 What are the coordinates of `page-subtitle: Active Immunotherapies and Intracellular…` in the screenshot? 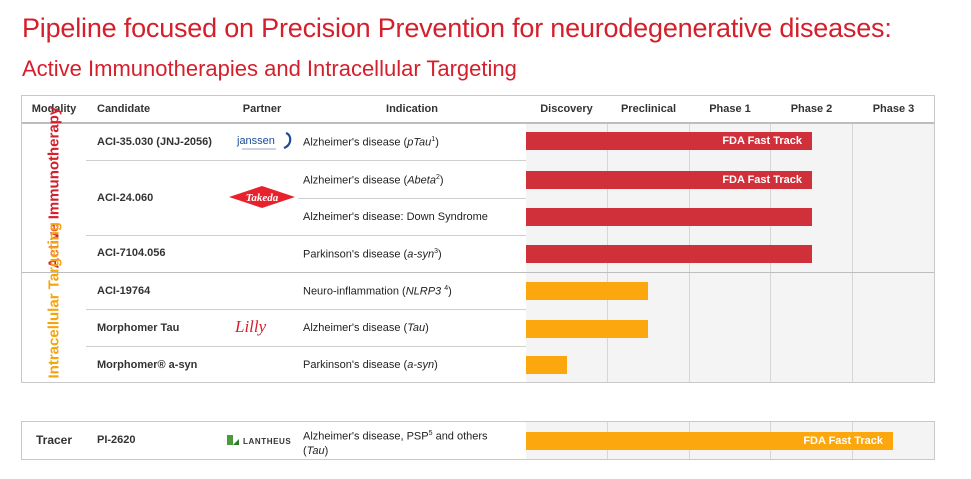 It's located at (269, 68).